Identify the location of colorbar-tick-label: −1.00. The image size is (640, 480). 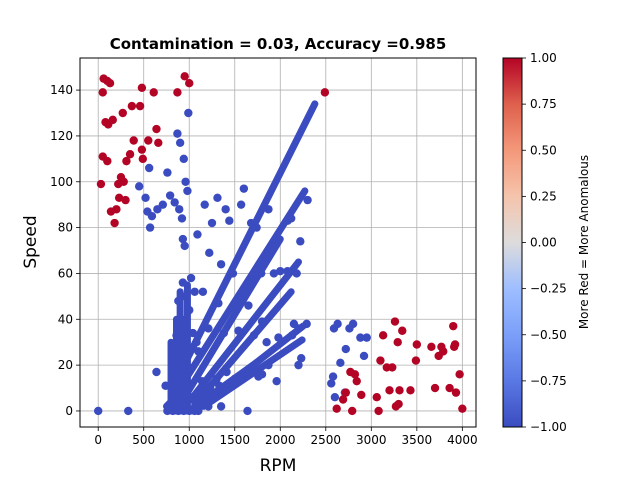
(548, 427).